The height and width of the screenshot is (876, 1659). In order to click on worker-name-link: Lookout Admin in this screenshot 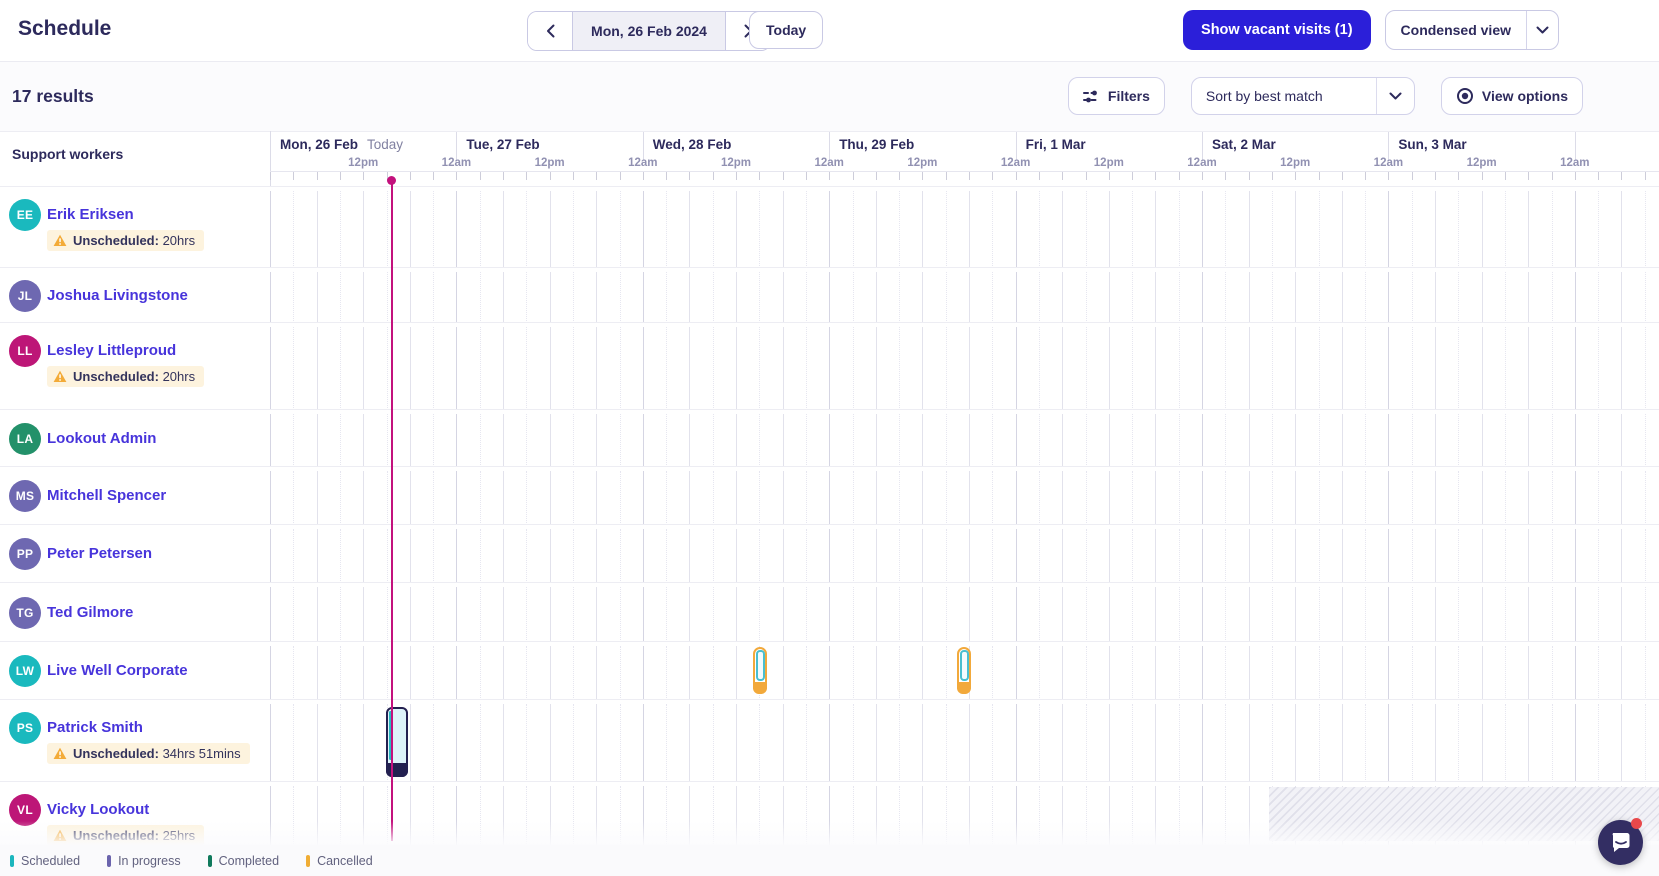, I will do `click(102, 438)`.